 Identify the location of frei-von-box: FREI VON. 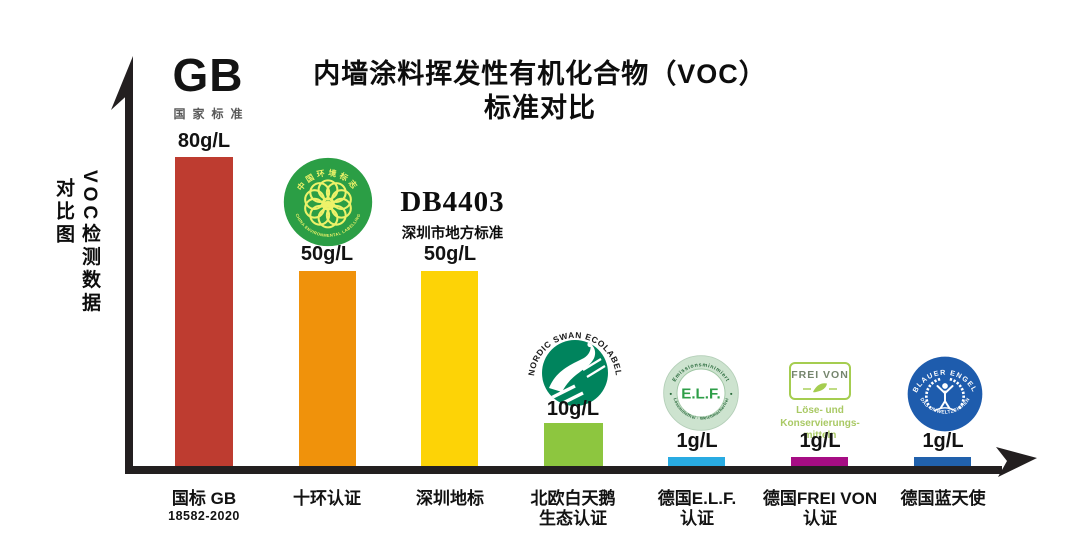
(820, 381).